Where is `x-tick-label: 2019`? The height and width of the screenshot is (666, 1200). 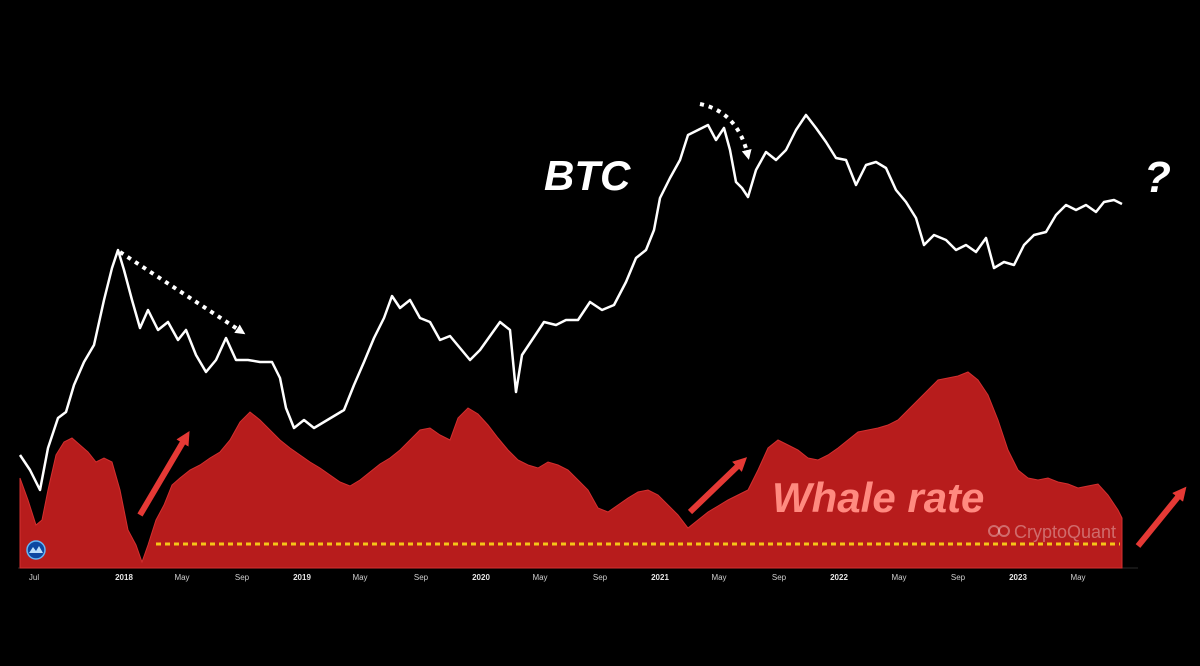
x-tick-label: 2019 is located at coordinates (302, 577).